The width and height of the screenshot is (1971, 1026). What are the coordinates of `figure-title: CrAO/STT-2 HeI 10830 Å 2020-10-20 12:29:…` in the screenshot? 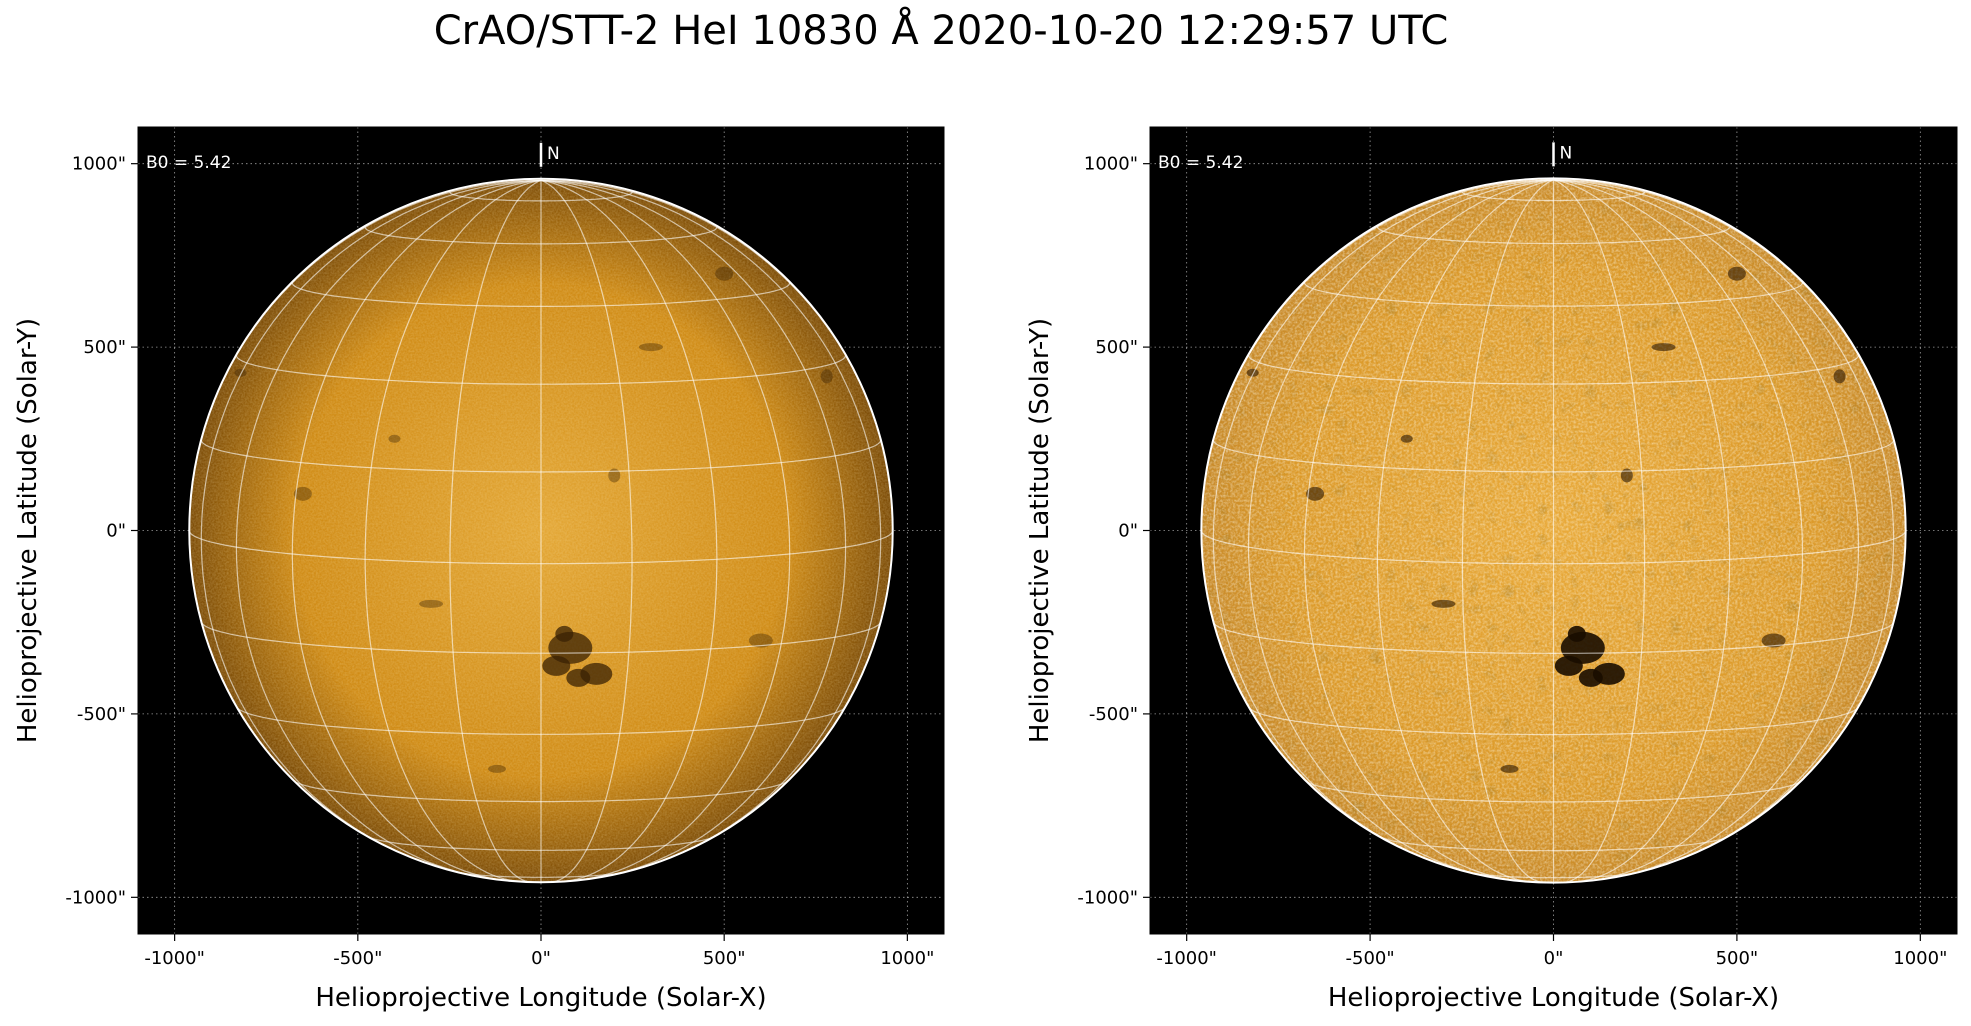 It's located at (941, 31).